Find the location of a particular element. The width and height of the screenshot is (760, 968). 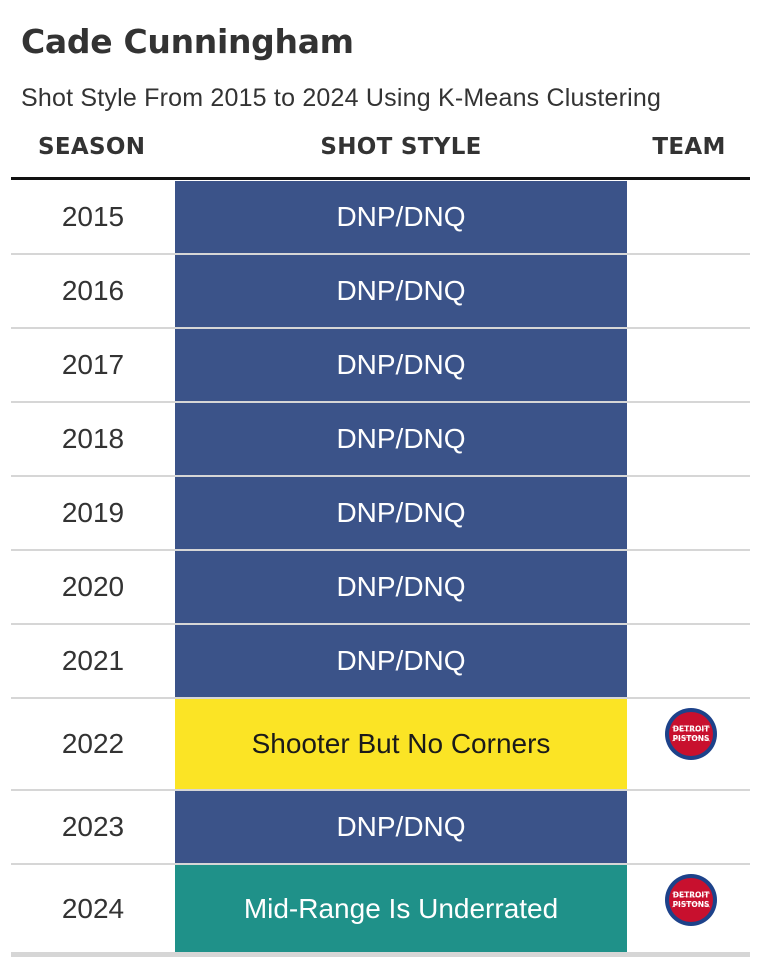

season-cell: 2015 is located at coordinates (93, 216).